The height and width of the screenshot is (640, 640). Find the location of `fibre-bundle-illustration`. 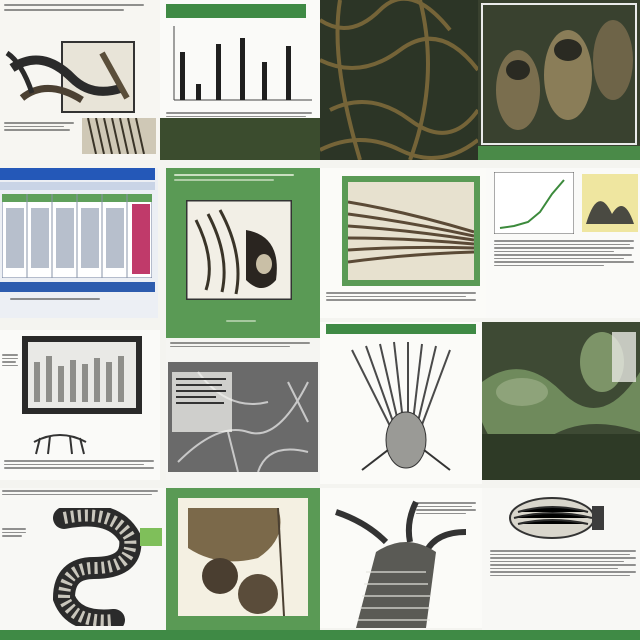

fibre-bundle-illustration is located at coordinates (411, 231).